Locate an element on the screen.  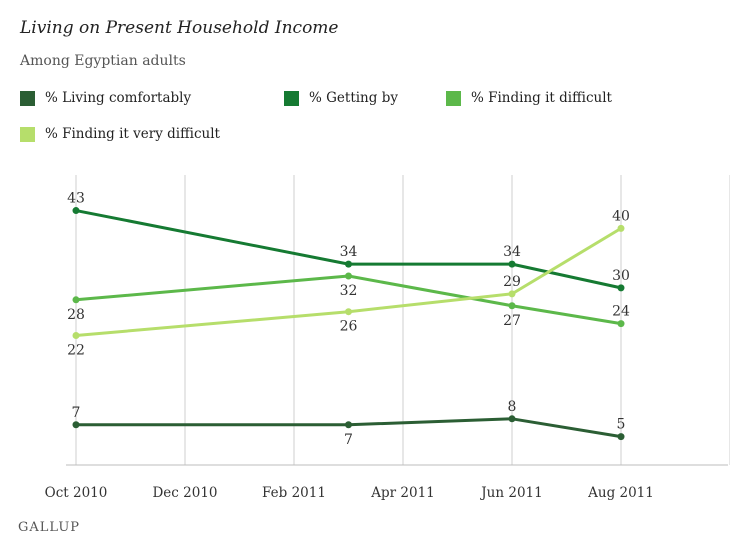
legend-label-finding-difficult: % Finding it difficult is located at coordinates (541, 98).